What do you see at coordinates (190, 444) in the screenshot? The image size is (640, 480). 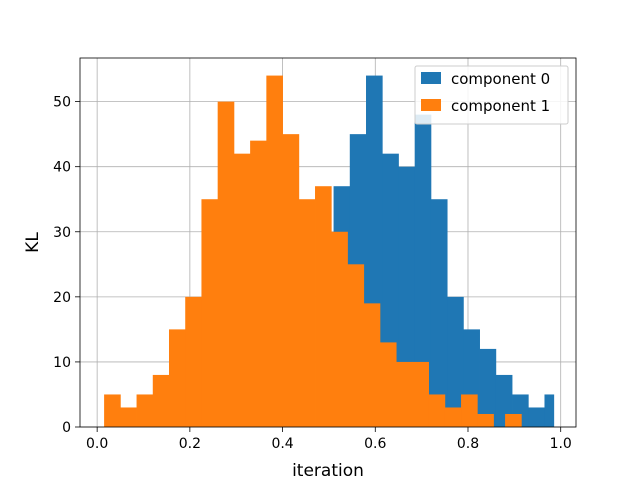 I see `x-tick-label: 0.2` at bounding box center [190, 444].